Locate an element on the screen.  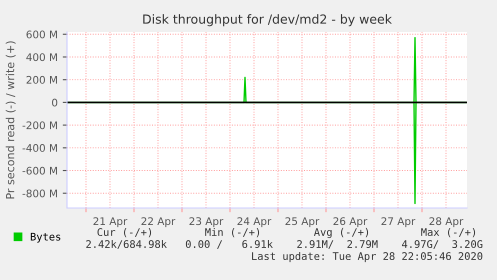
y-axis-title: Pr second read (-) / write (+) is located at coordinates (11, 120).